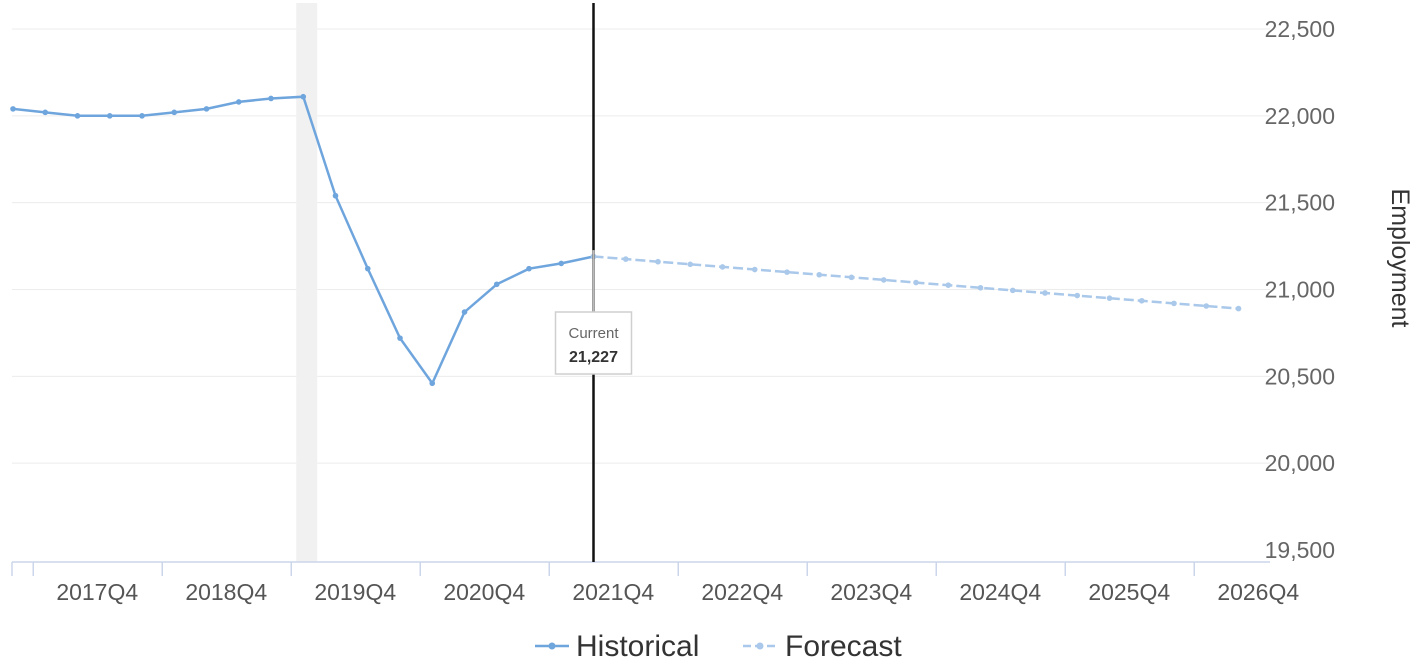 The width and height of the screenshot is (1419, 665). I want to click on y-tick-label: 22,000, so click(1300, 116).